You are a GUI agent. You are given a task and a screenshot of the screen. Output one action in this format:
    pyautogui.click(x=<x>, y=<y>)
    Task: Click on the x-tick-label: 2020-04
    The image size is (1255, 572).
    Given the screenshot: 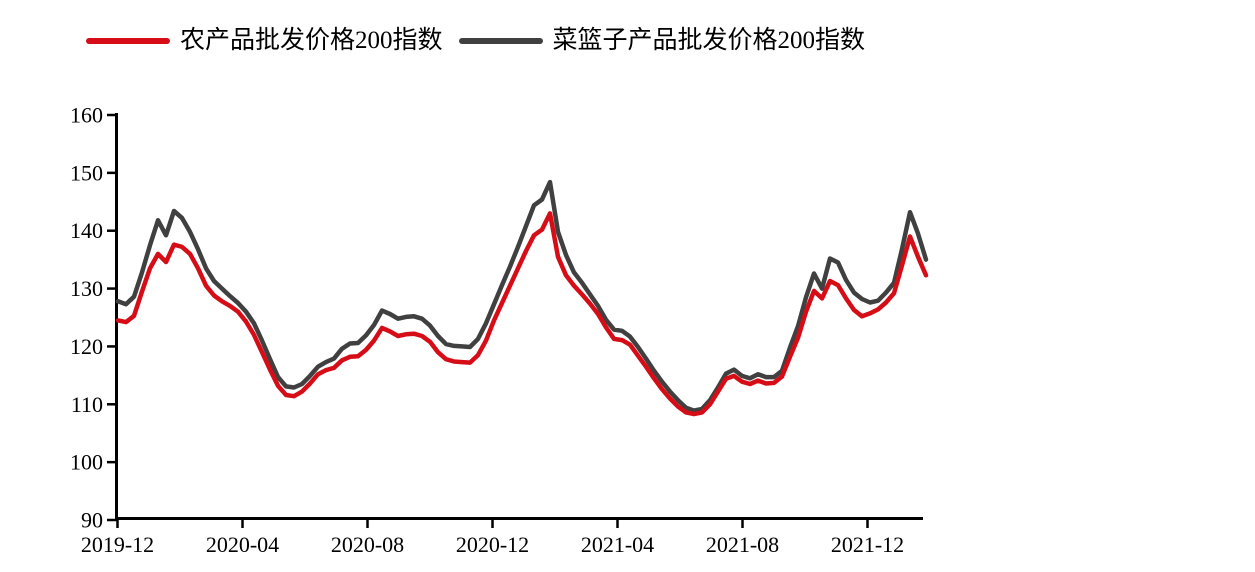 What is the action you would take?
    pyautogui.click(x=242, y=544)
    